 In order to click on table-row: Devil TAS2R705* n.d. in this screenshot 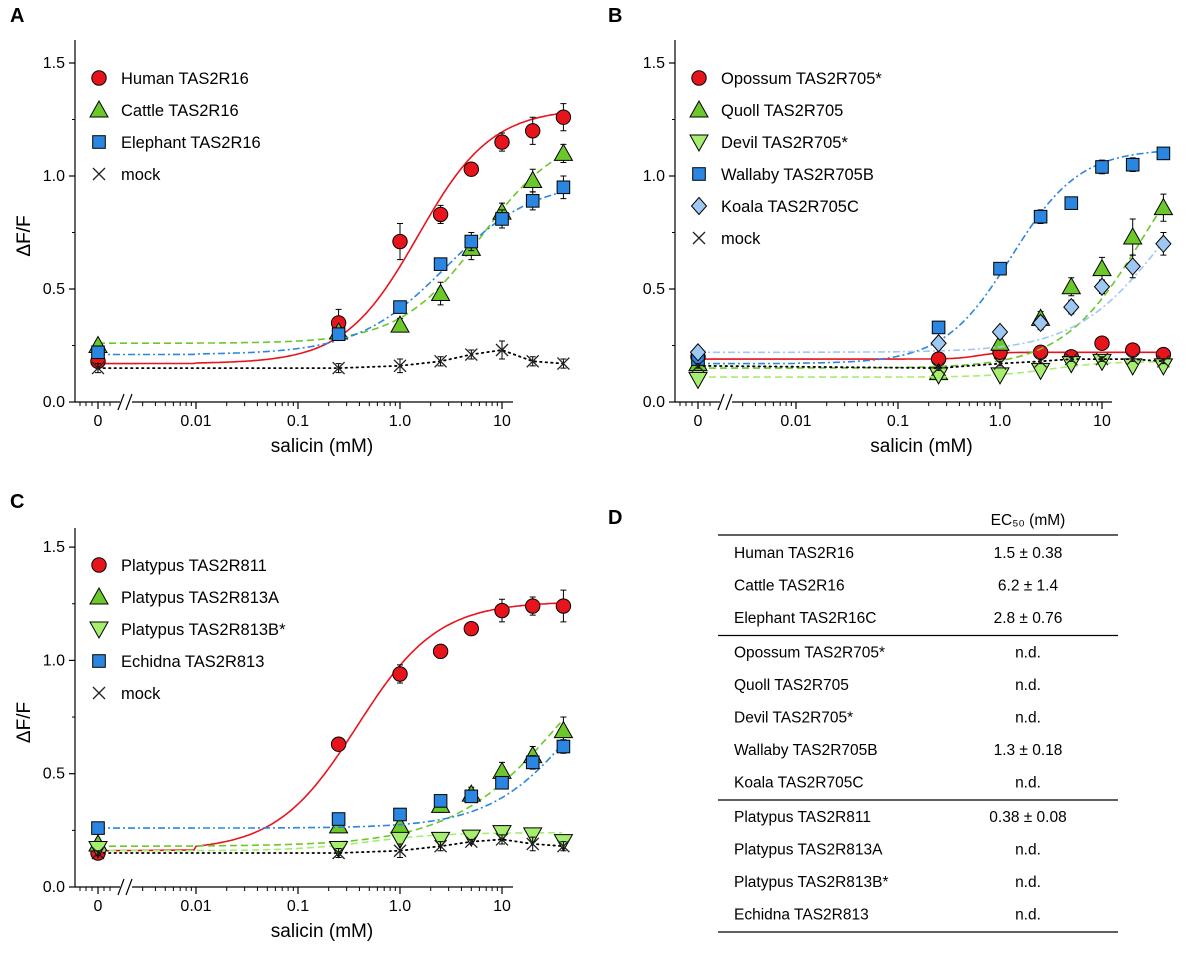, I will do `click(887, 718)`.